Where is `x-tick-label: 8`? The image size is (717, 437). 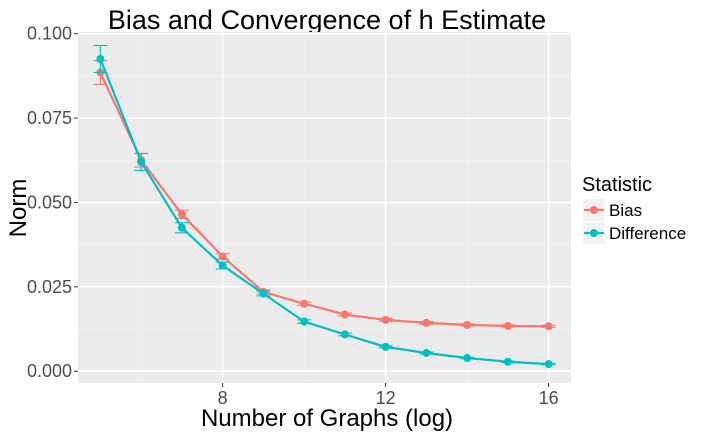
x-tick-label: 8 is located at coordinates (223, 398).